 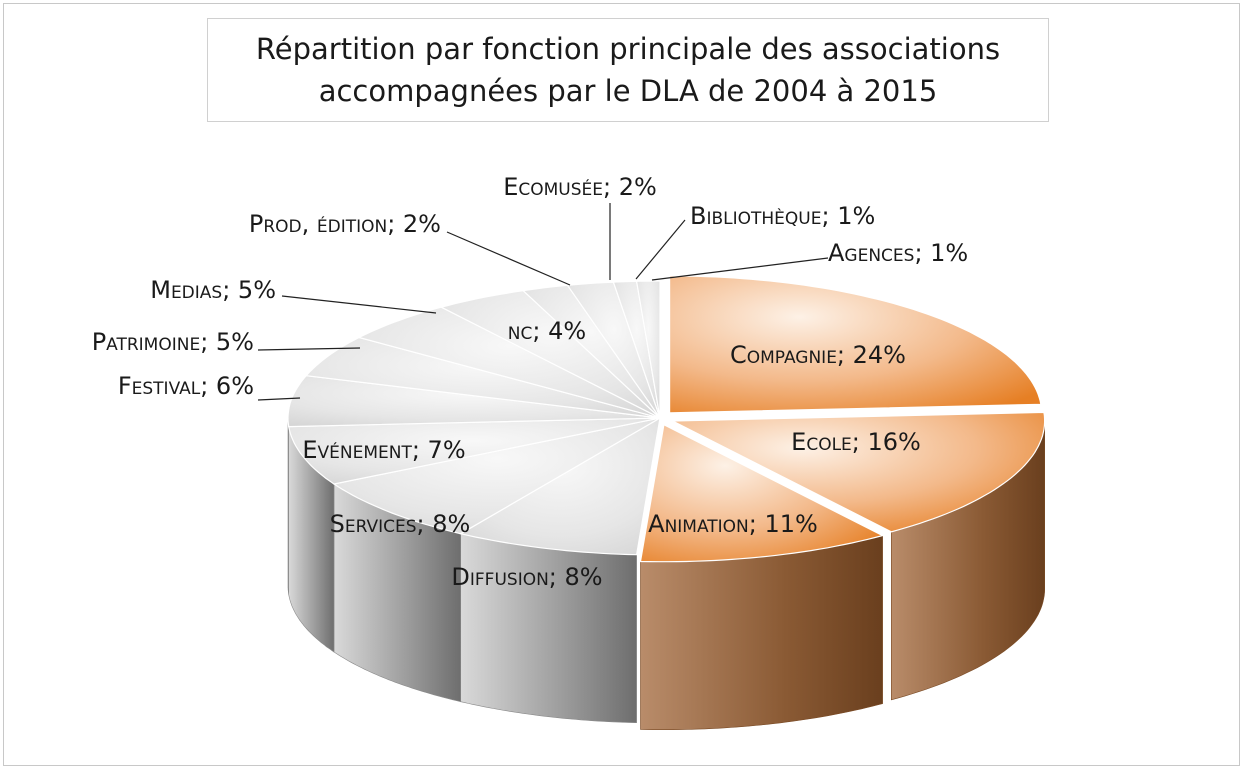 I want to click on pie-slice-prod-édition, so click(x=591, y=351).